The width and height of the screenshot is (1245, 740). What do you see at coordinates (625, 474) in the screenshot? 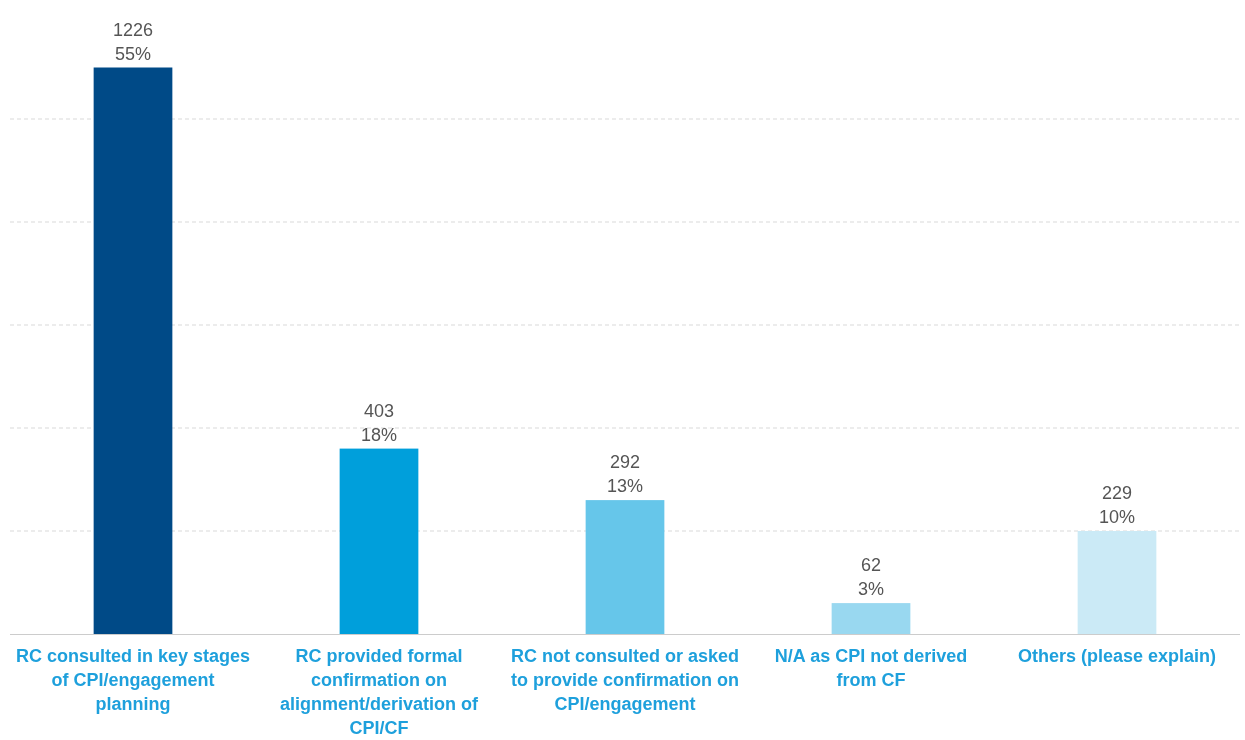
I see `data-label: 292 13%` at bounding box center [625, 474].